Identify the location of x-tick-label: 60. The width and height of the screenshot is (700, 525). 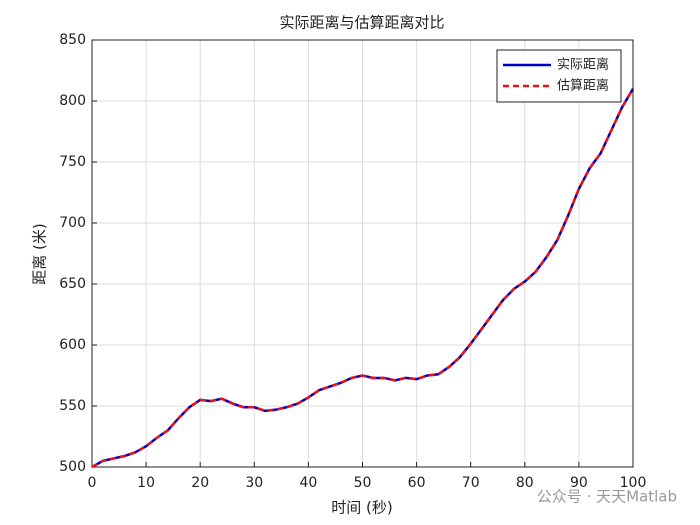
(417, 483).